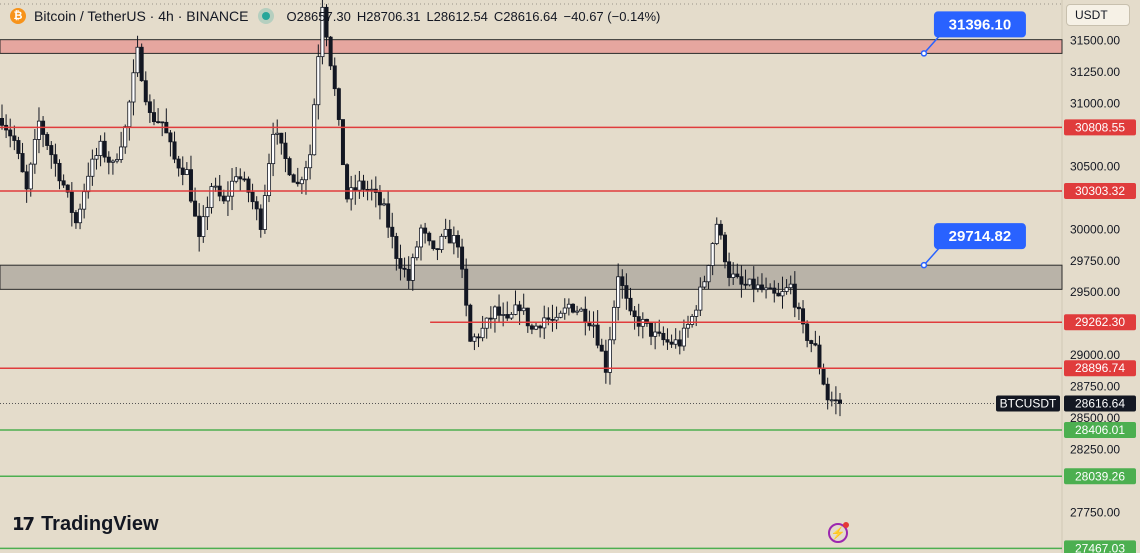  I want to click on currency-select: USDT, so click(1098, 15).